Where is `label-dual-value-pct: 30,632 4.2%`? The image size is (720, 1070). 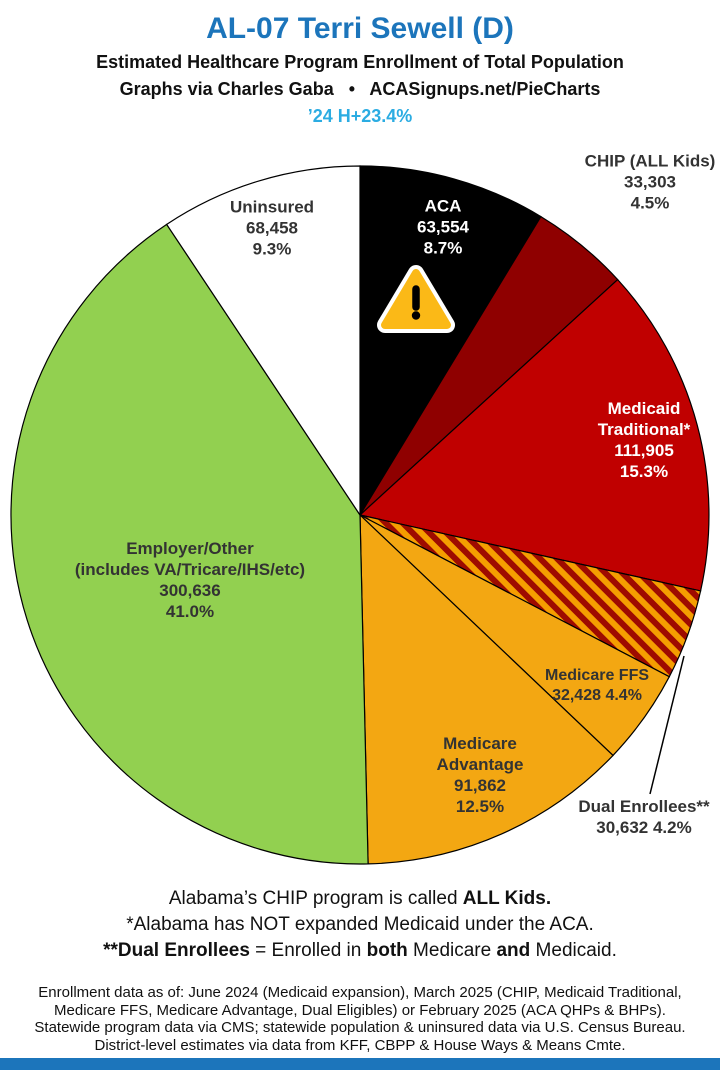 label-dual-value-pct: 30,632 4.2% is located at coordinates (644, 827).